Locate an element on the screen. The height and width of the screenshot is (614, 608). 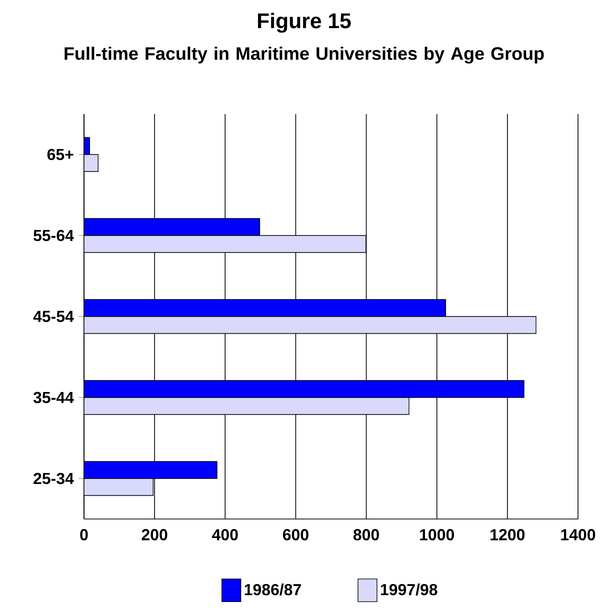
y-tick-label: 25-34 is located at coordinates (54, 478).